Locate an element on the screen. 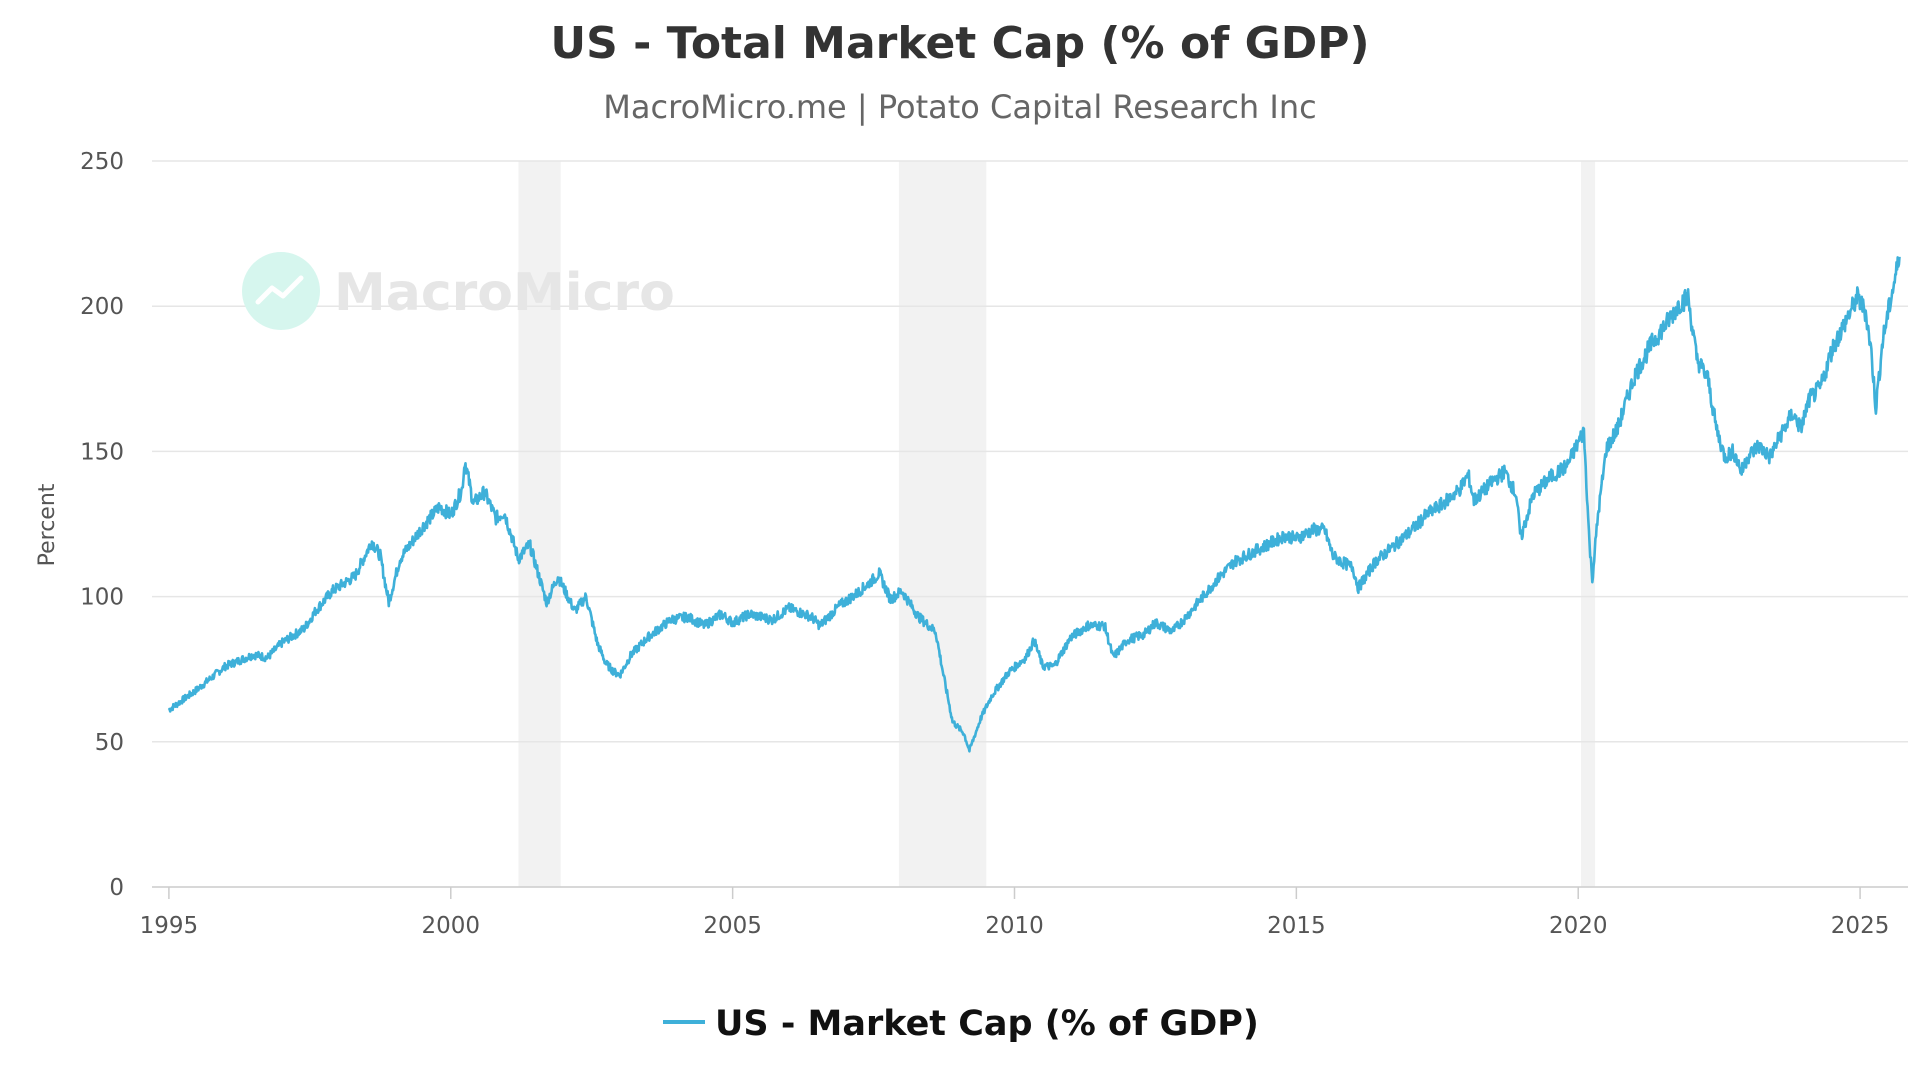  watermark-logo-line is located at coordinates (279, 290).